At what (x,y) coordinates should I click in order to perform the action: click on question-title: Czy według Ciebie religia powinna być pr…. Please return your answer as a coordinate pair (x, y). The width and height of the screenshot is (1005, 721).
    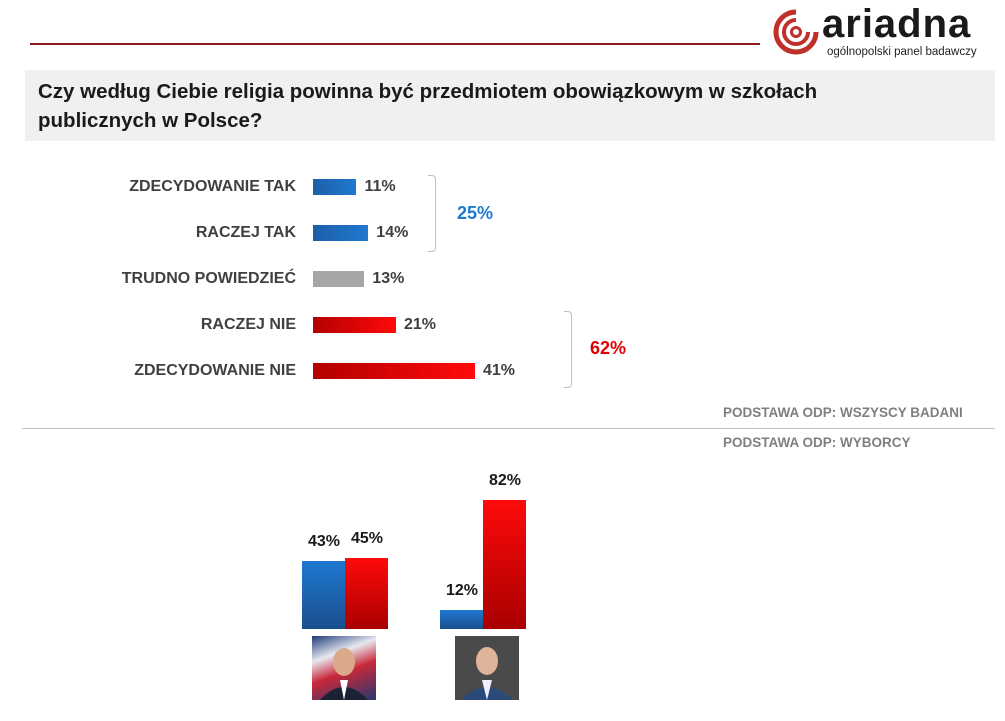
    Looking at the image, I should click on (428, 106).